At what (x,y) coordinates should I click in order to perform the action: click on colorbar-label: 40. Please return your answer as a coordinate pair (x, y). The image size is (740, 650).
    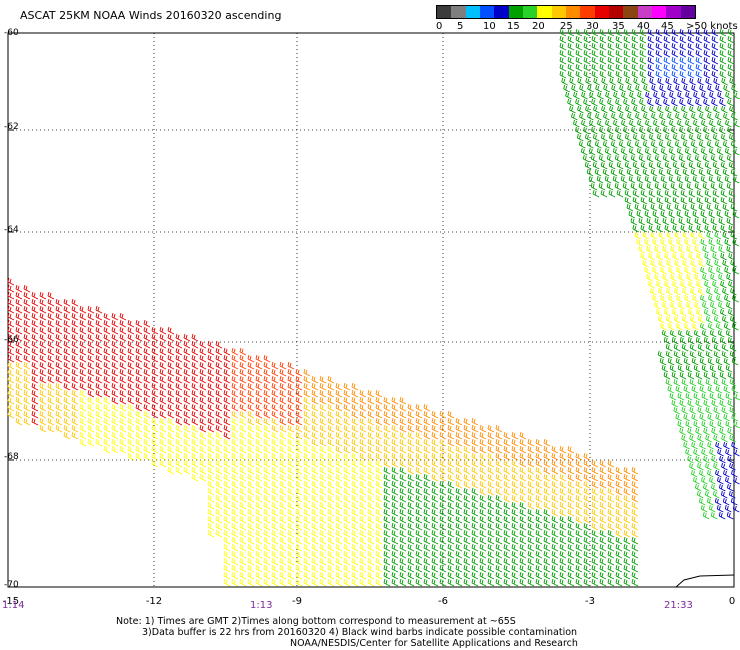
    Looking at the image, I should click on (643, 26).